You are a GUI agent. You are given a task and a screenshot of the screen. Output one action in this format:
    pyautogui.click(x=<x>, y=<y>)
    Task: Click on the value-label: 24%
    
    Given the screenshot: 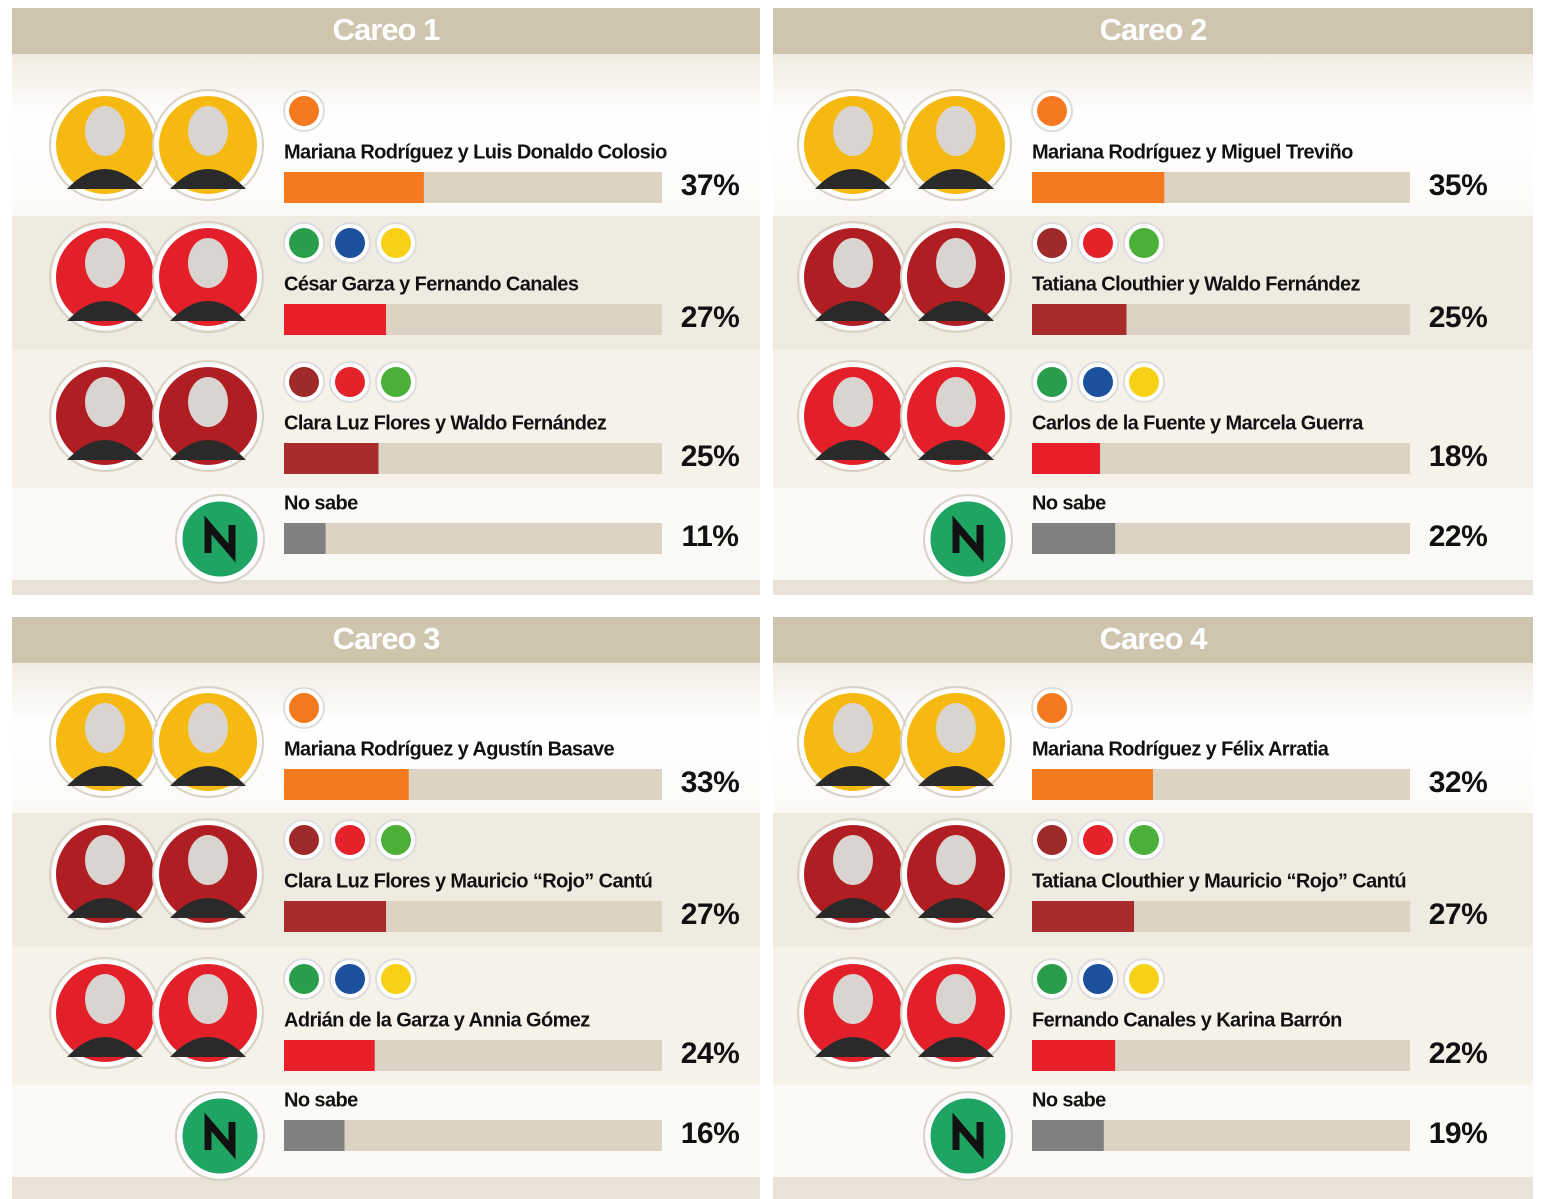 What is the action you would take?
    pyautogui.click(x=710, y=1053)
    